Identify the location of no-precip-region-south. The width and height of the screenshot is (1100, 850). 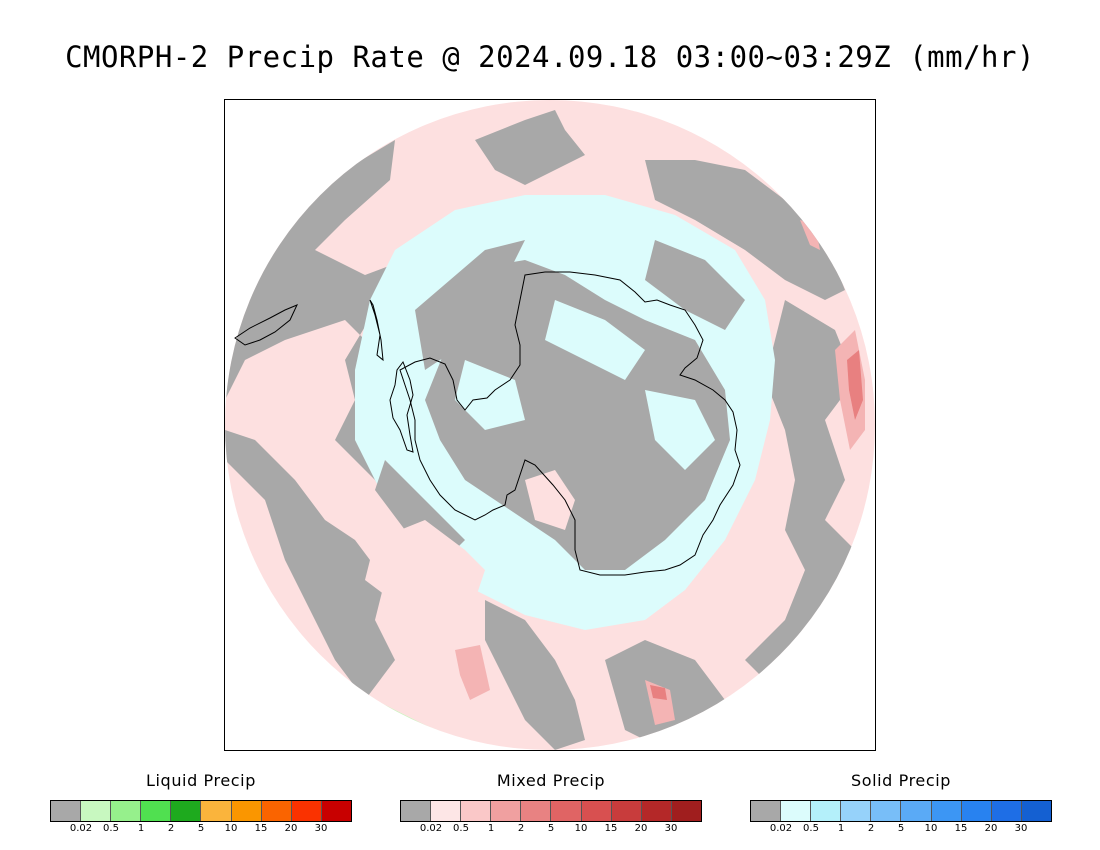
(535, 675).